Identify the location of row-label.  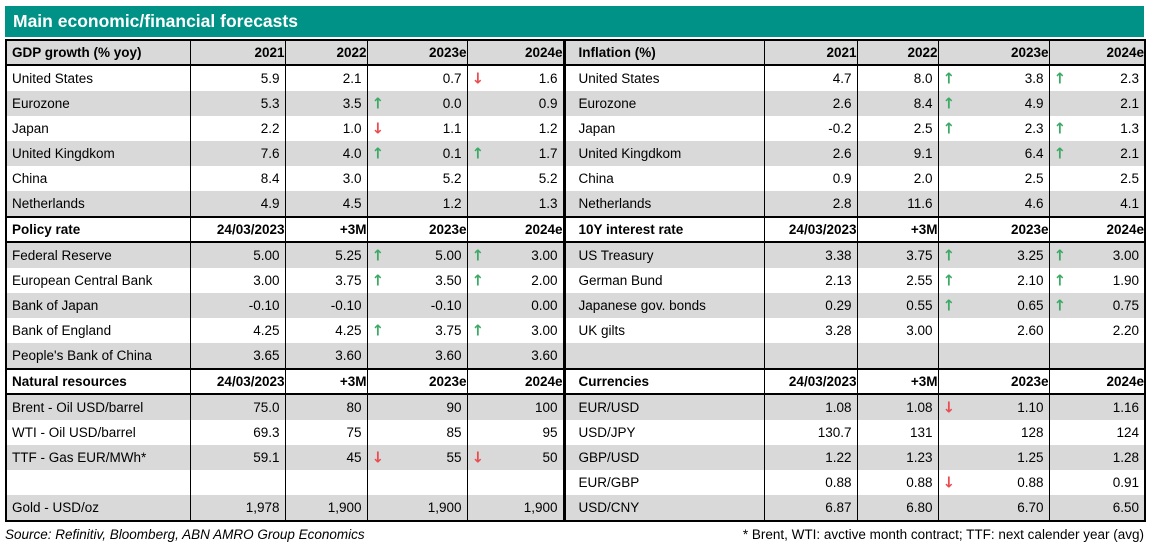
(664, 356).